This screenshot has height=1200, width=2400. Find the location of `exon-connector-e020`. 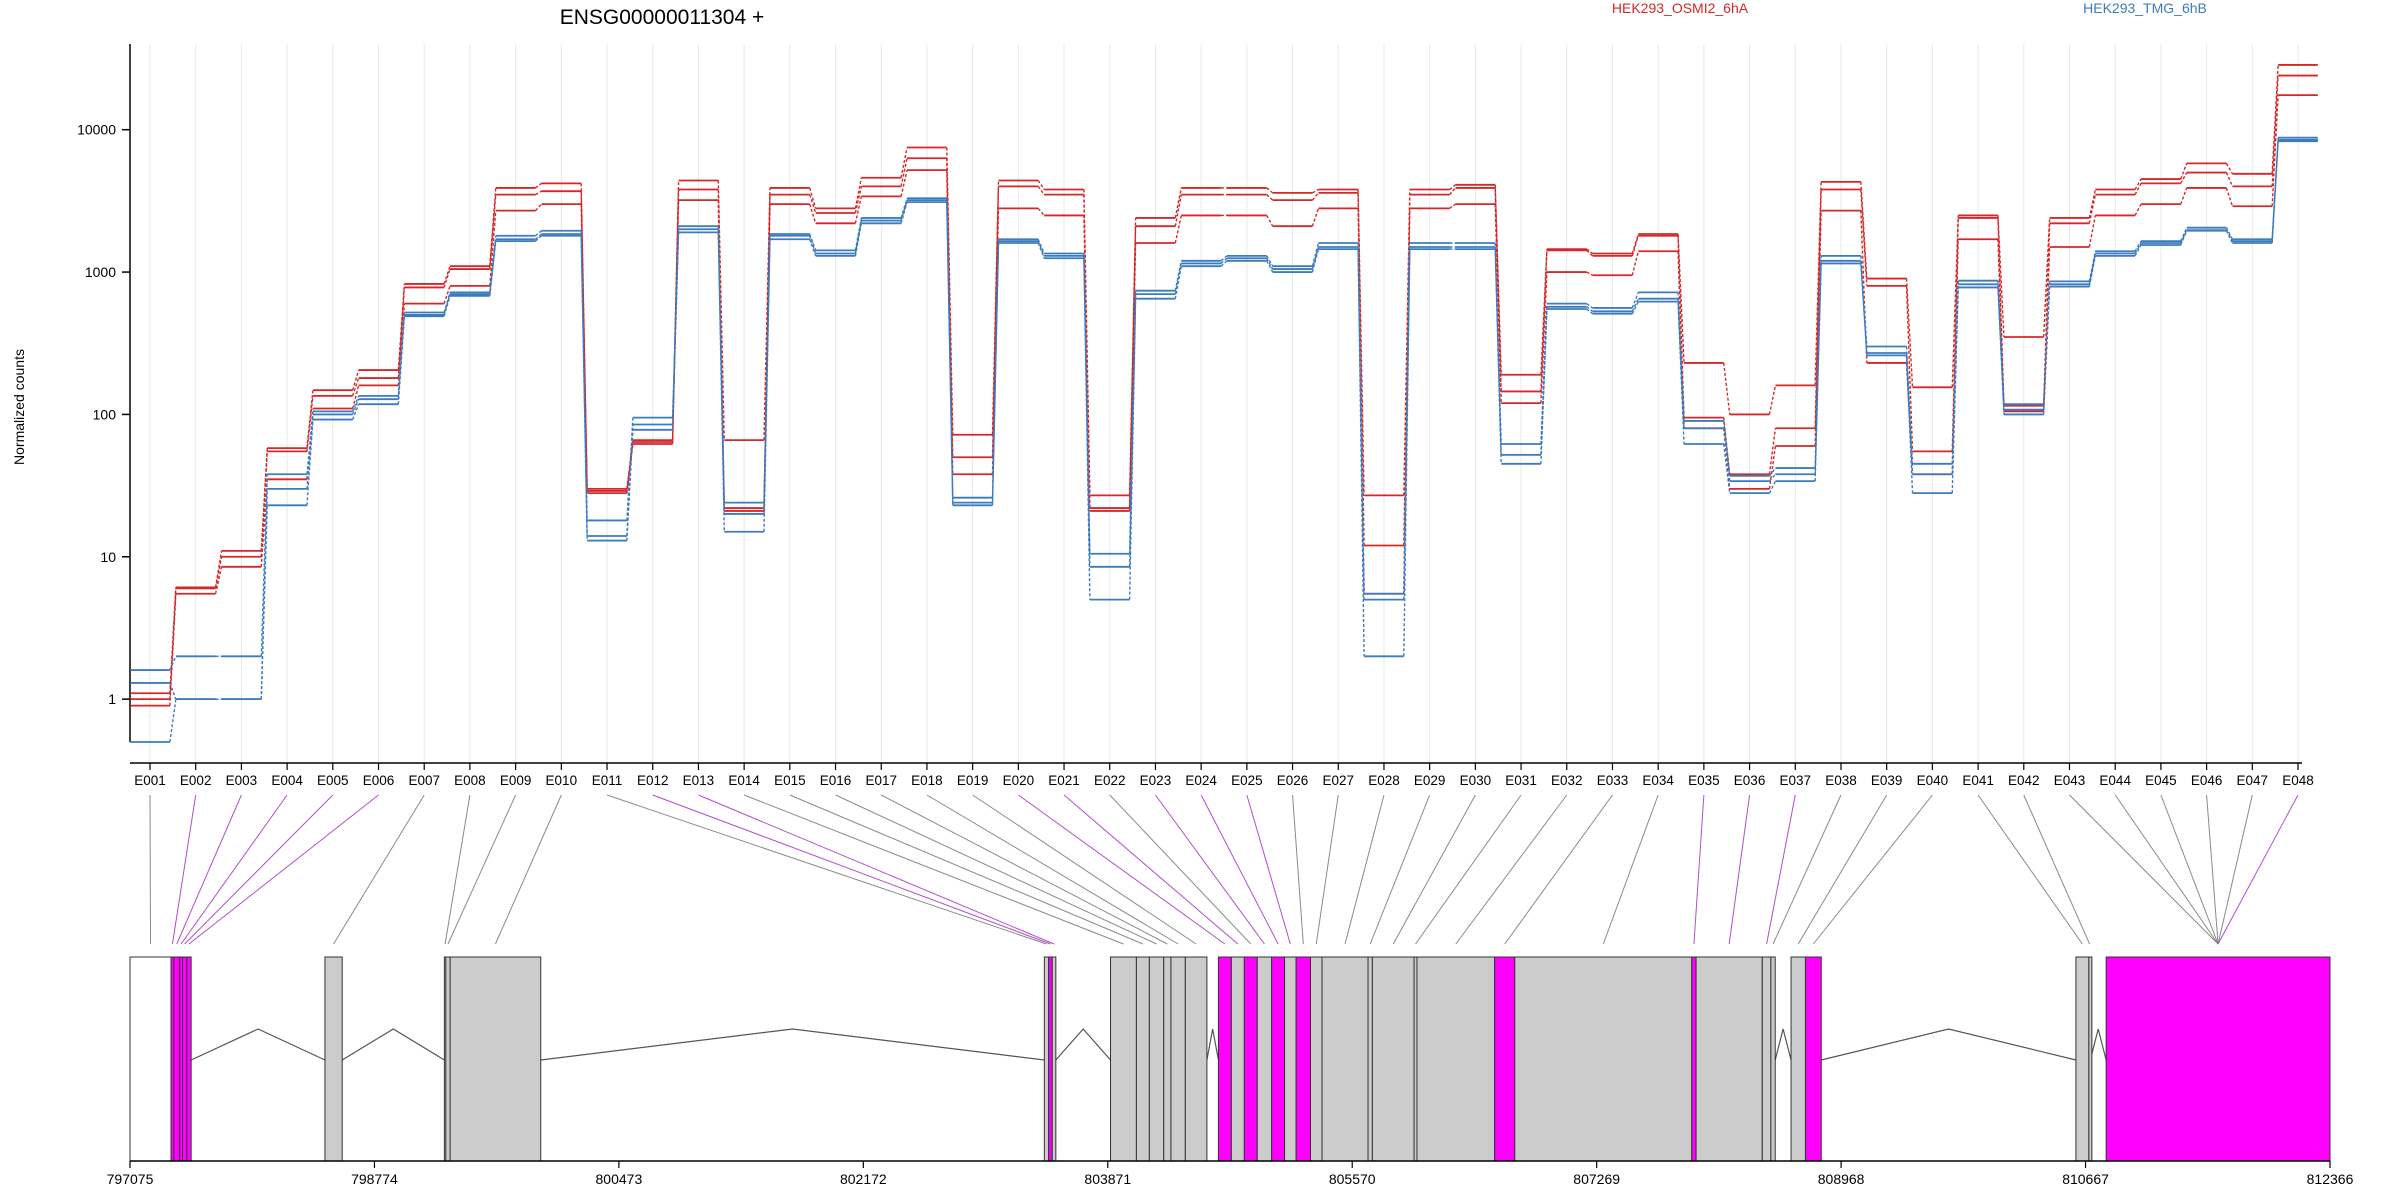

exon-connector-e020 is located at coordinates (1122, 869).